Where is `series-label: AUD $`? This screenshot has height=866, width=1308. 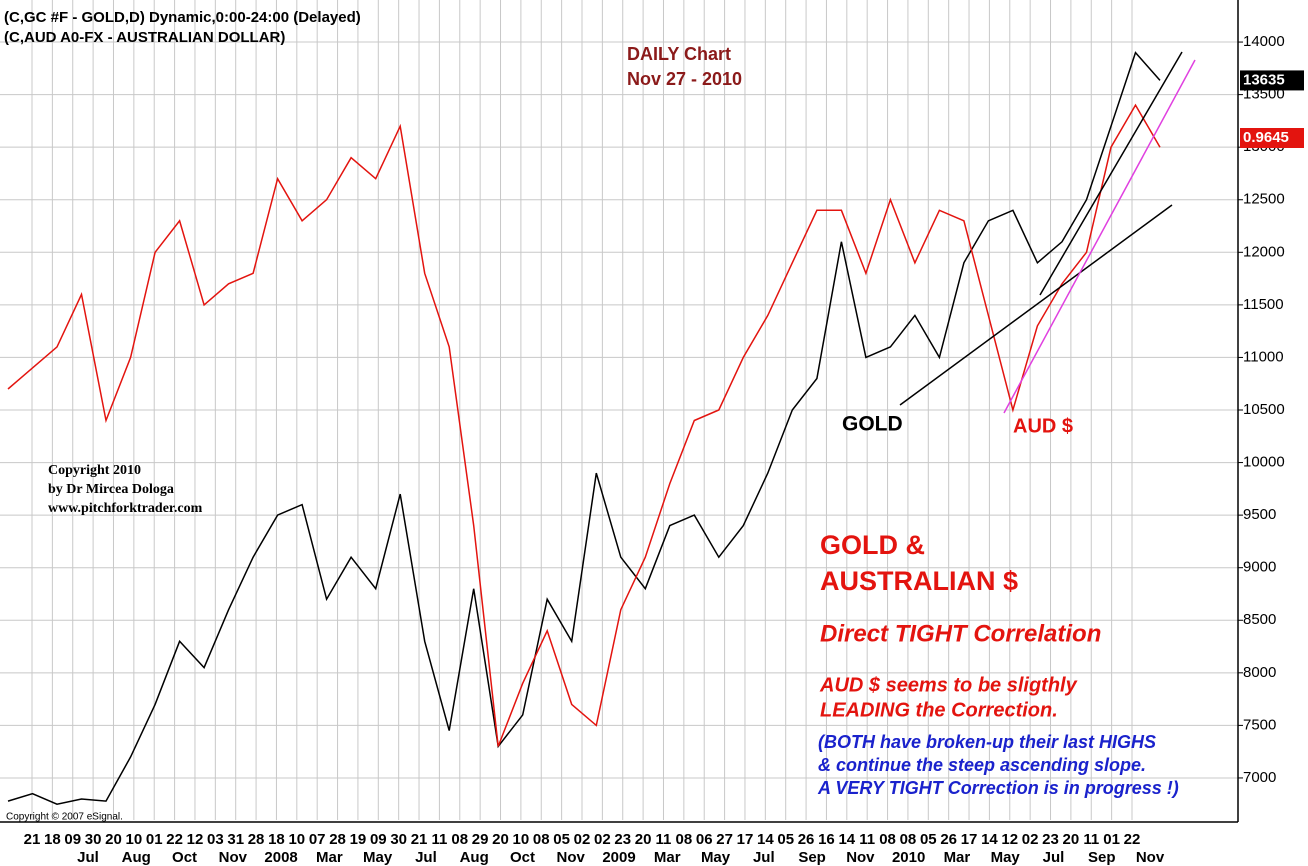 series-label: AUD $ is located at coordinates (1043, 426).